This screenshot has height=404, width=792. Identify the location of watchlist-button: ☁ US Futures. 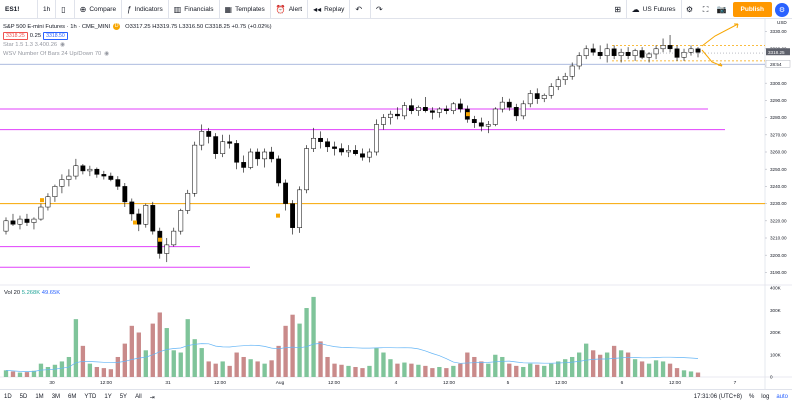
(653, 9).